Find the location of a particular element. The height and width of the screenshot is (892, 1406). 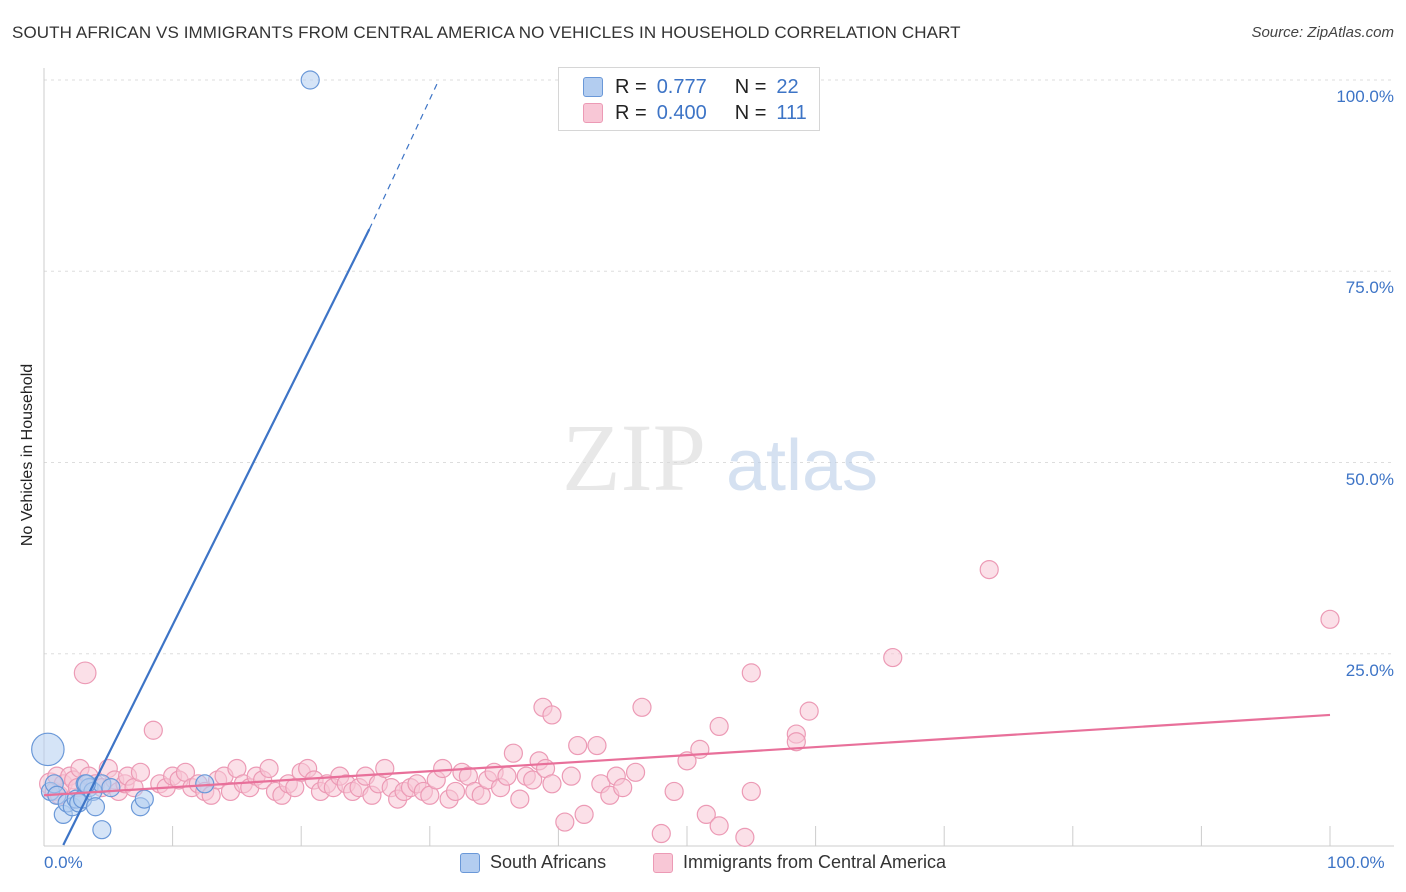

legend-row-immigrants: R = 0.400 N = 111 is located at coordinates (695, 113).